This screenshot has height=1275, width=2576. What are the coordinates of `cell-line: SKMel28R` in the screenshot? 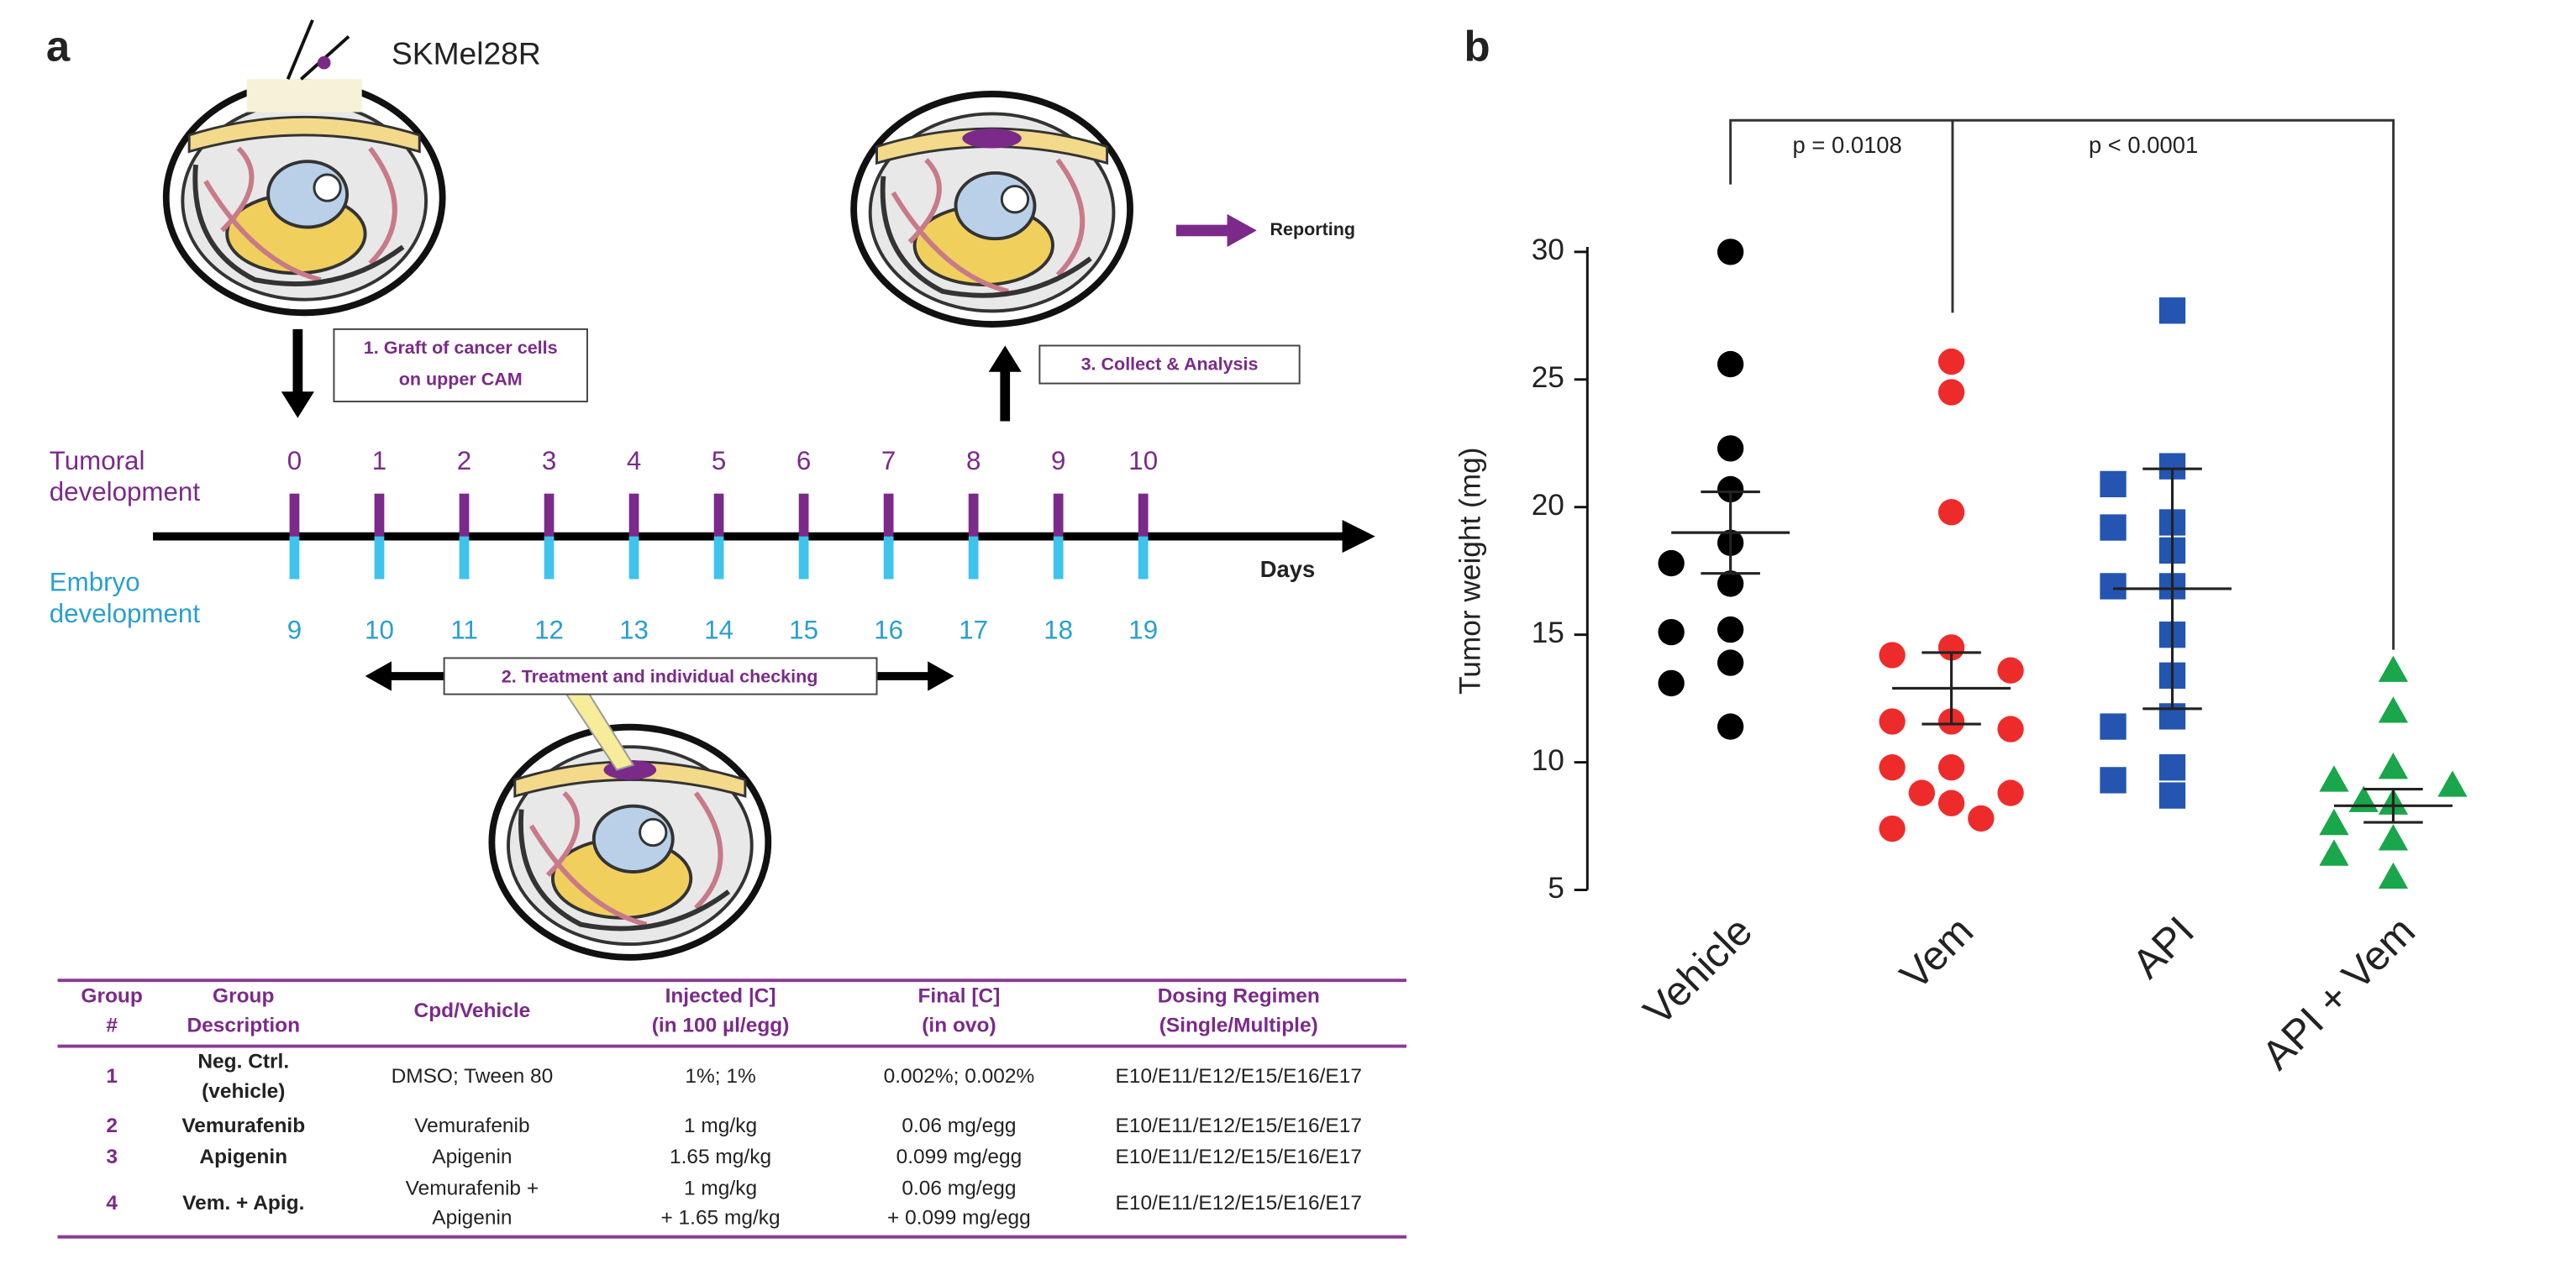 It's located at (466, 54).